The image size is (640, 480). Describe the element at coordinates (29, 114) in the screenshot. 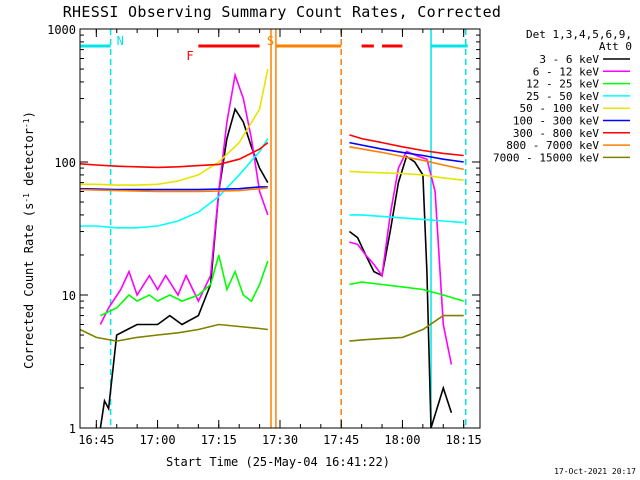

I see `y-axis-label-end: )` at that location.